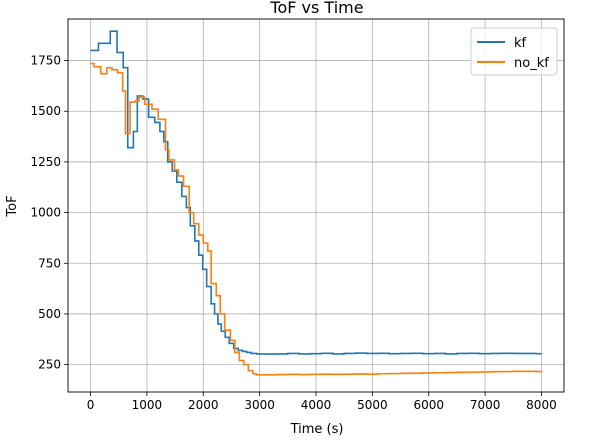  What do you see at coordinates (45, 213) in the screenshot?
I see `y-tick-label: 1000` at bounding box center [45, 213].